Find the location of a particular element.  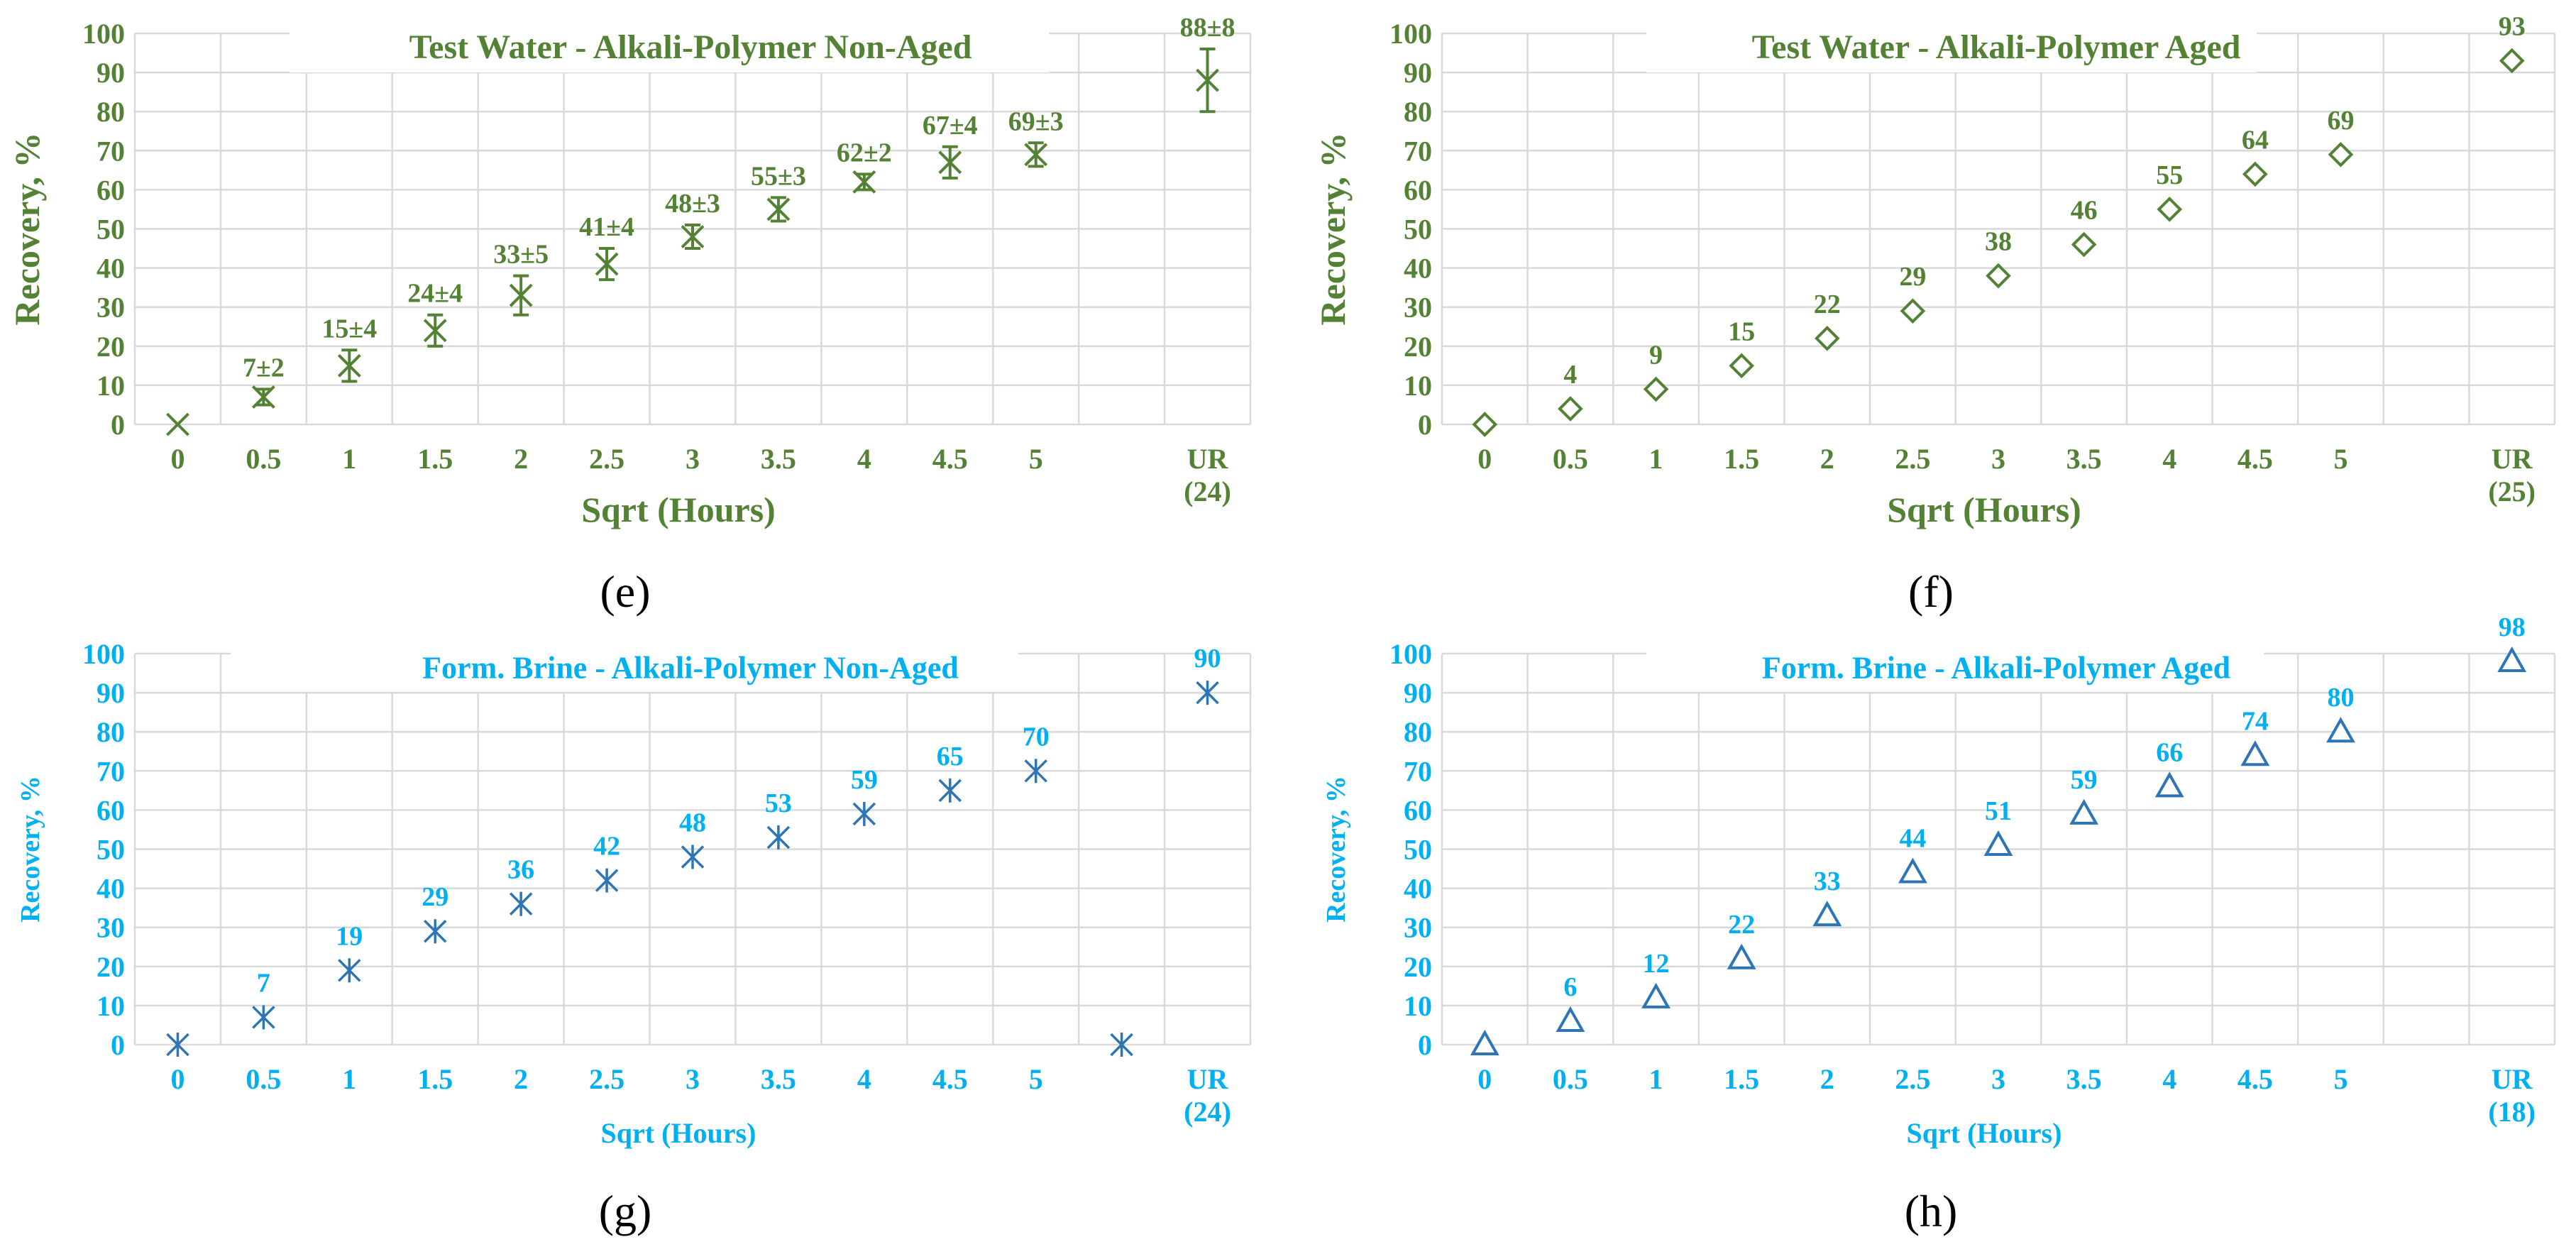

x-tick-label: 2 is located at coordinates (1827, 459).